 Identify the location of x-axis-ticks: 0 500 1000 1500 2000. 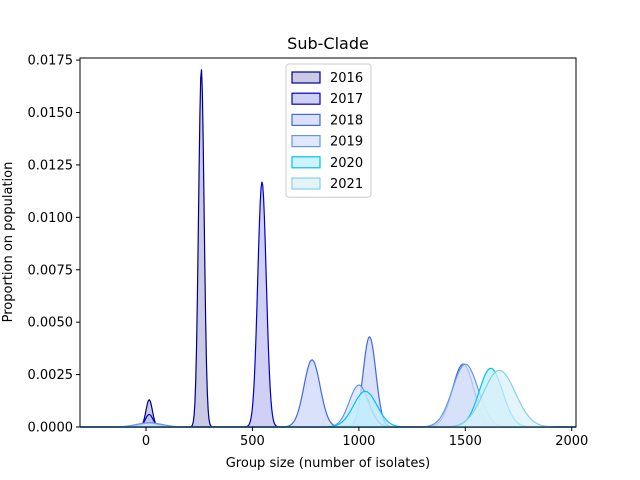
(365, 438).